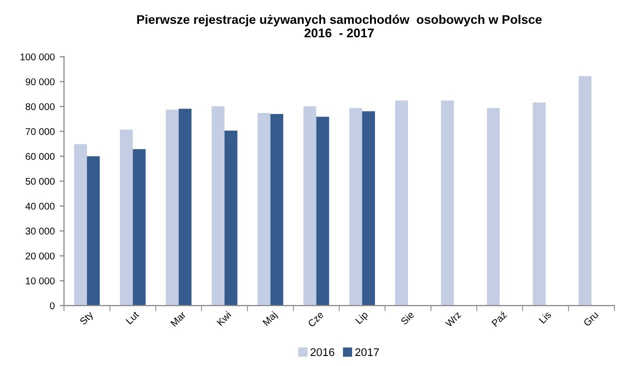 The height and width of the screenshot is (366, 640). What do you see at coordinates (40, 256) in the screenshot?
I see `y-tick-label: 20 000` at bounding box center [40, 256].